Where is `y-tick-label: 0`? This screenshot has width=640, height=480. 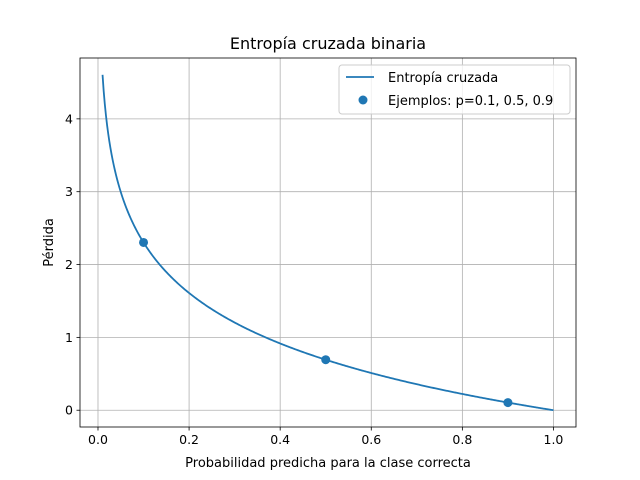 y-tick-label: 0 is located at coordinates (69, 410).